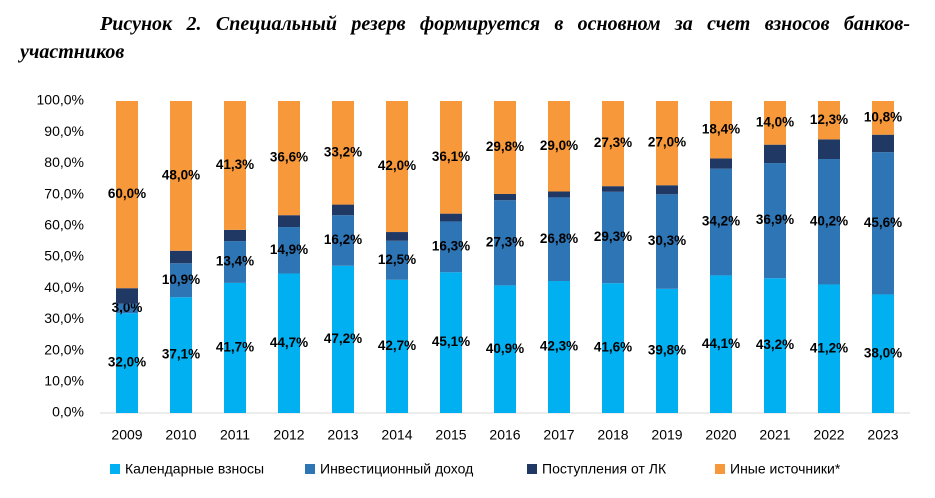 The image size is (935, 498). I want to click on x-tick-label: 2017, so click(558, 435).